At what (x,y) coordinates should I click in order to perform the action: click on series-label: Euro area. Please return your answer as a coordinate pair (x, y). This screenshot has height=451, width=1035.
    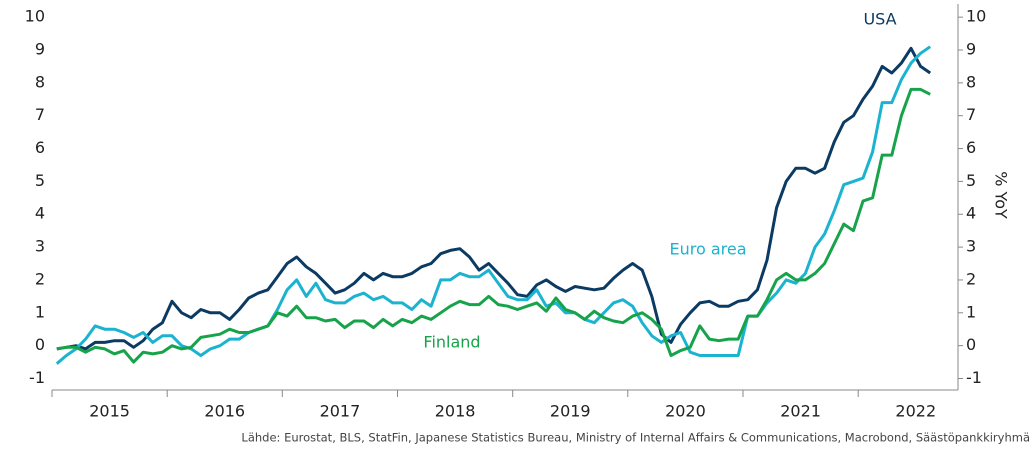
    Looking at the image, I should click on (707, 249).